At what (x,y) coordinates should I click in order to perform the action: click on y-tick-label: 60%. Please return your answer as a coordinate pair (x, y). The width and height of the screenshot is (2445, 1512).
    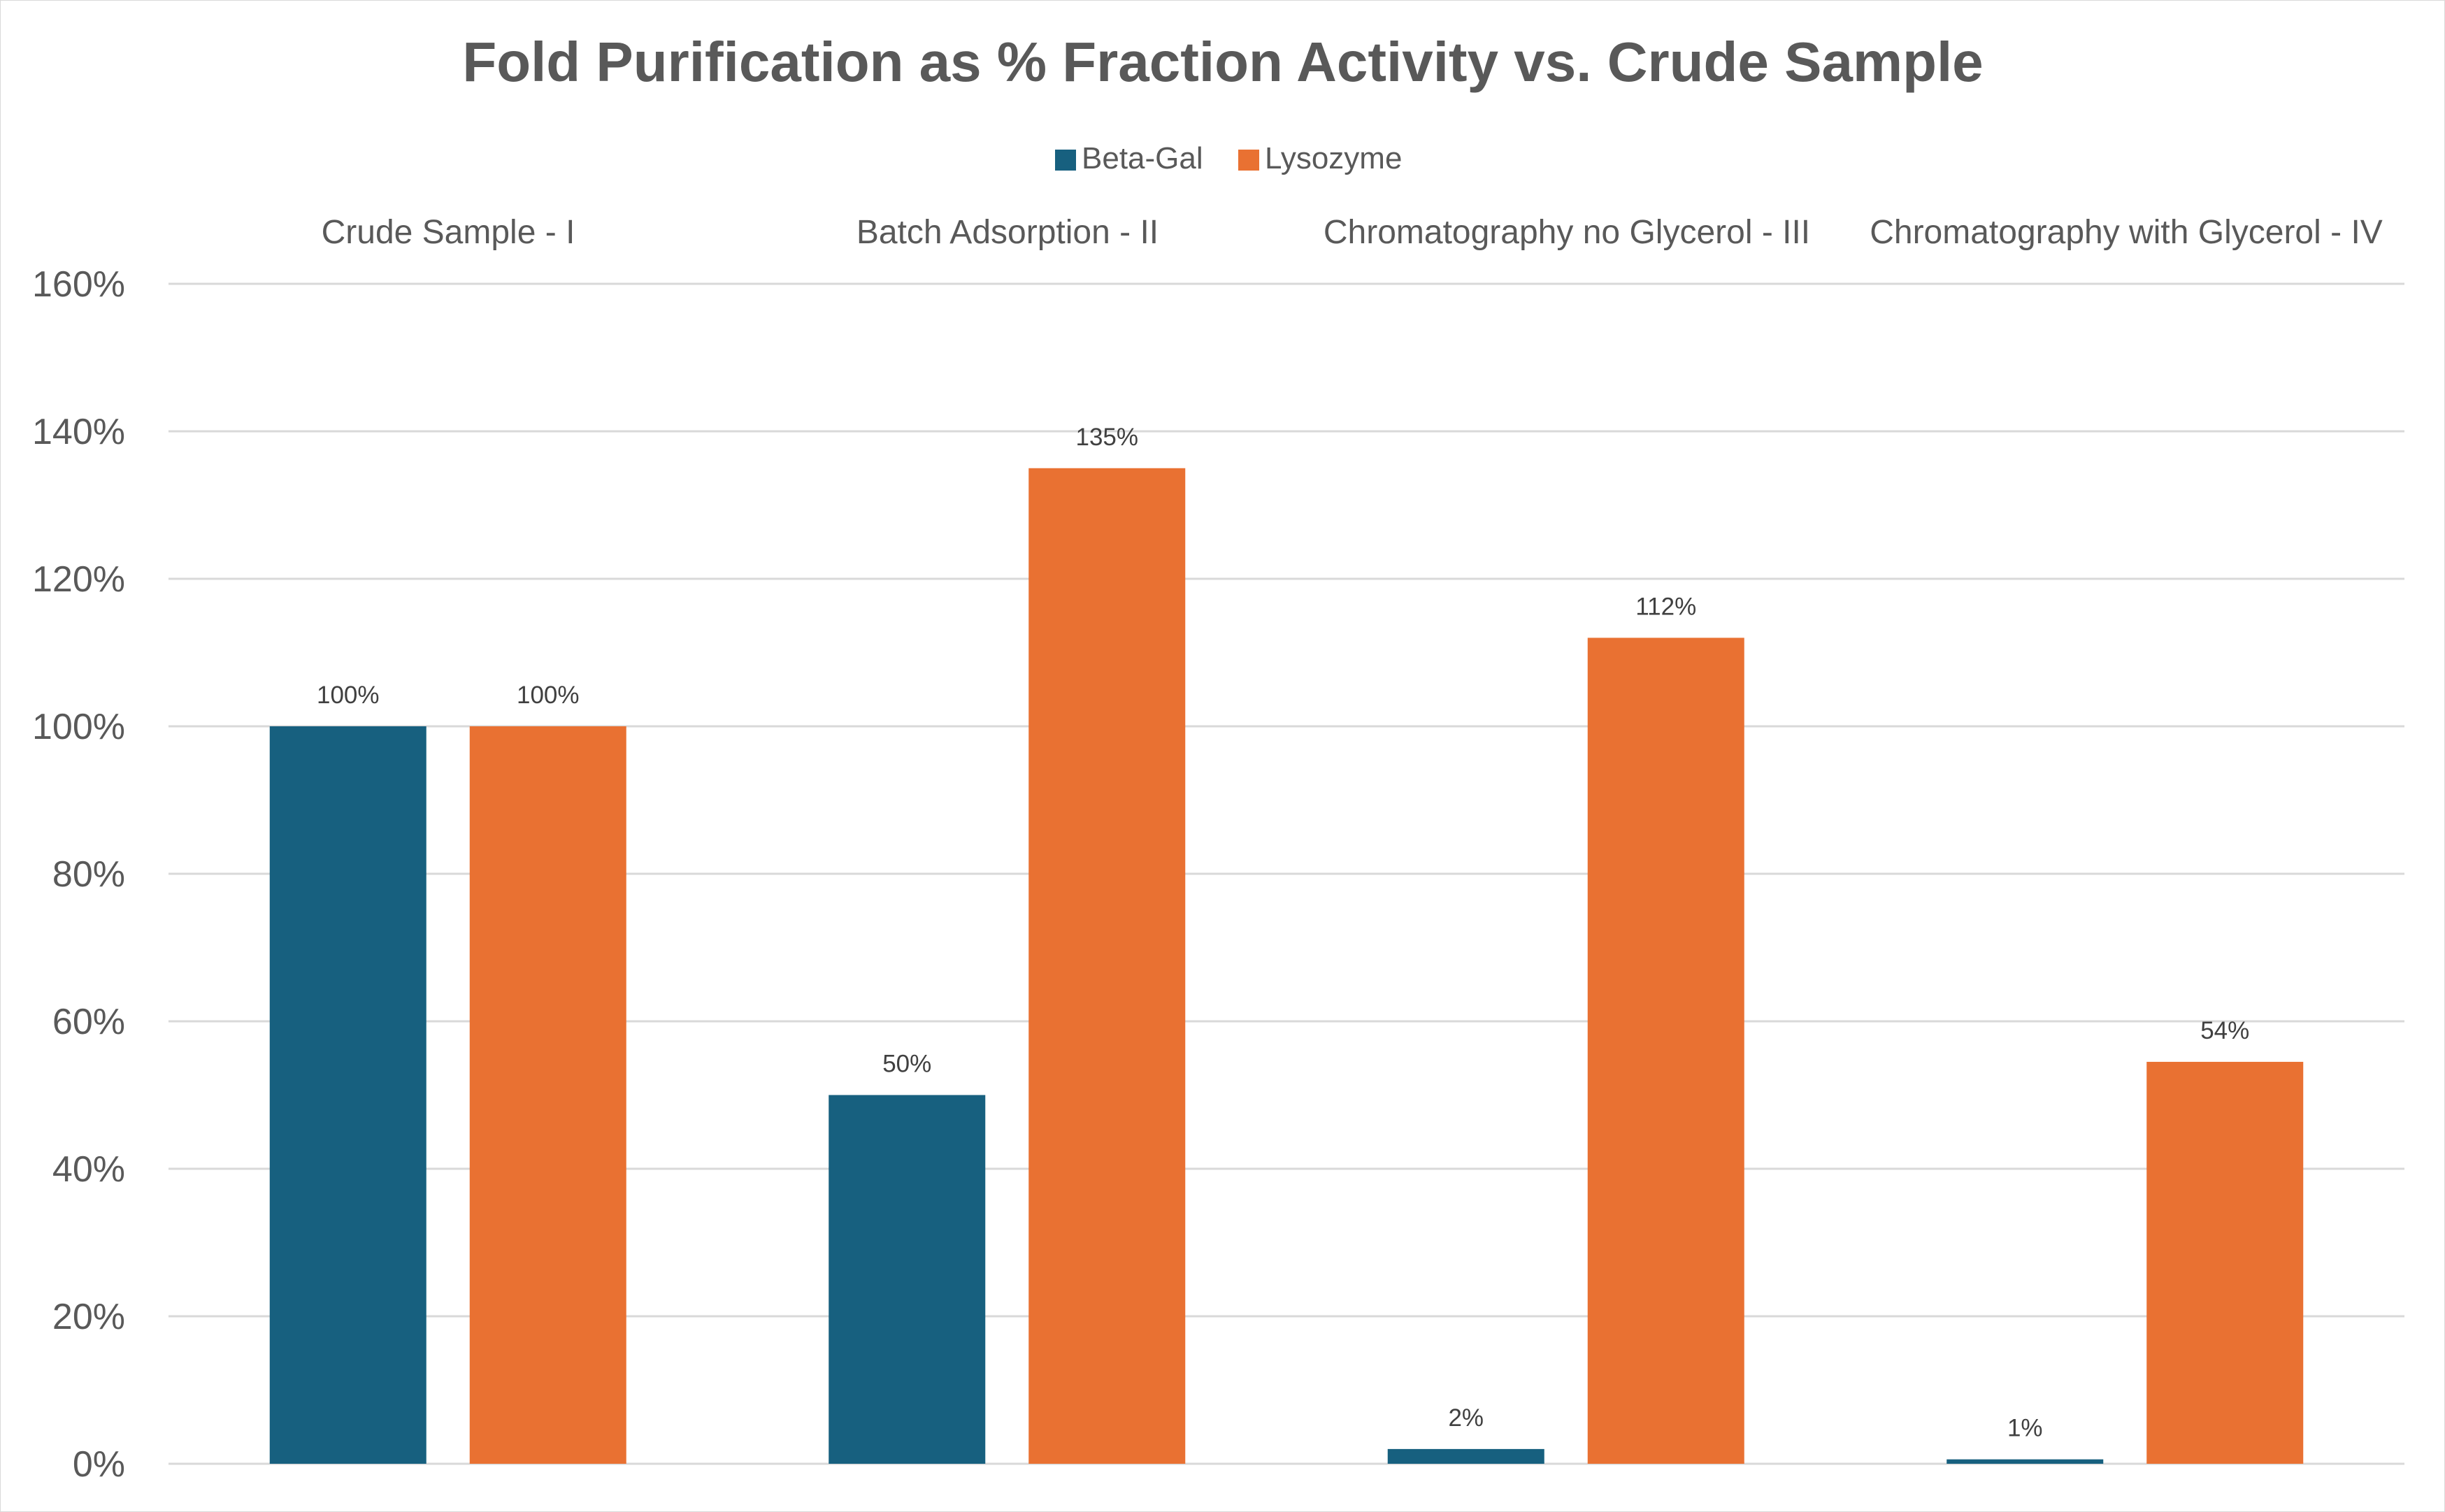
    Looking at the image, I should click on (88, 1022).